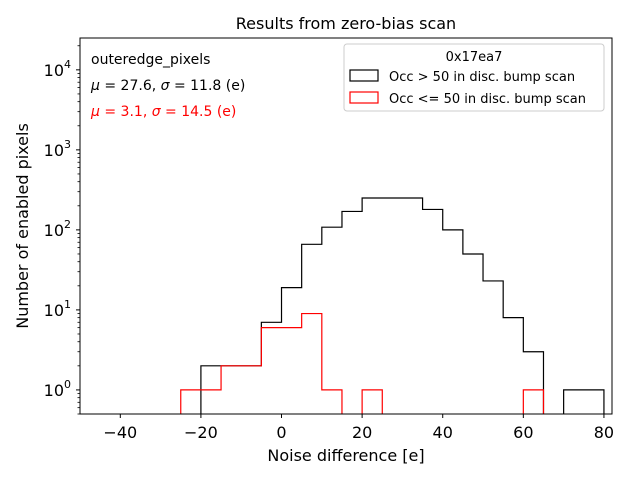 Image resolution: width=640 pixels, height=480 pixels. What do you see at coordinates (57, 229) in the screenshot?
I see `y-tick-label: 10²` at bounding box center [57, 229].